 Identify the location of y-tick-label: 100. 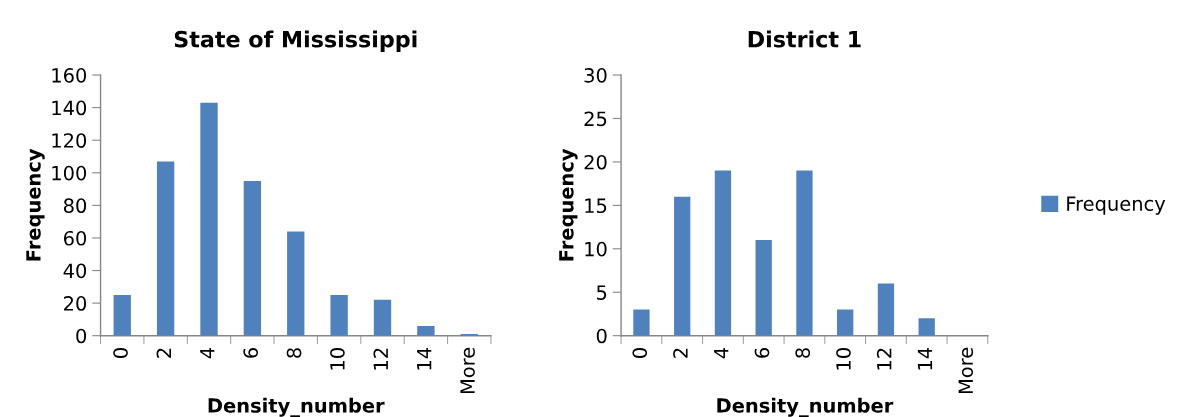
(69, 173).